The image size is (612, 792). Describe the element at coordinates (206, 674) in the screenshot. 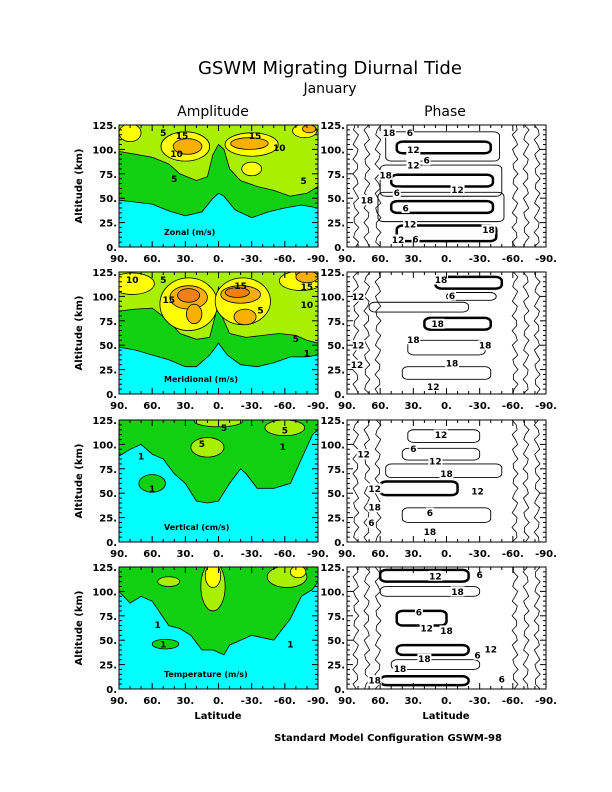

I see `panel-label: Temperature (m/s)` at that location.